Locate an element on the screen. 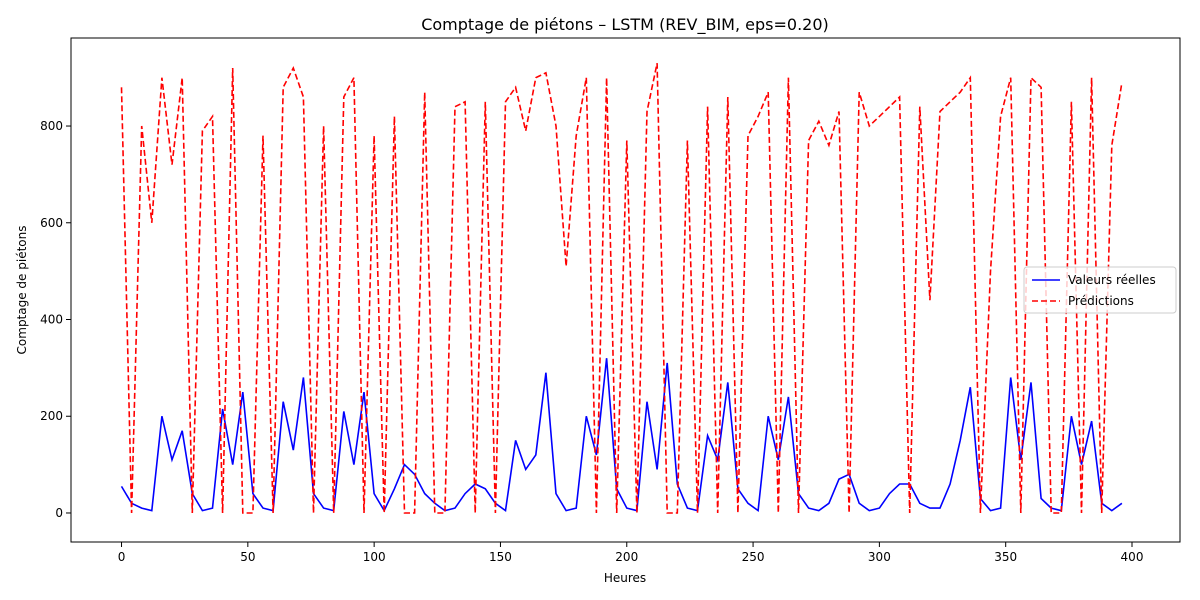 The width and height of the screenshot is (1200, 600). legend-label: Prédictions is located at coordinates (1101, 301).